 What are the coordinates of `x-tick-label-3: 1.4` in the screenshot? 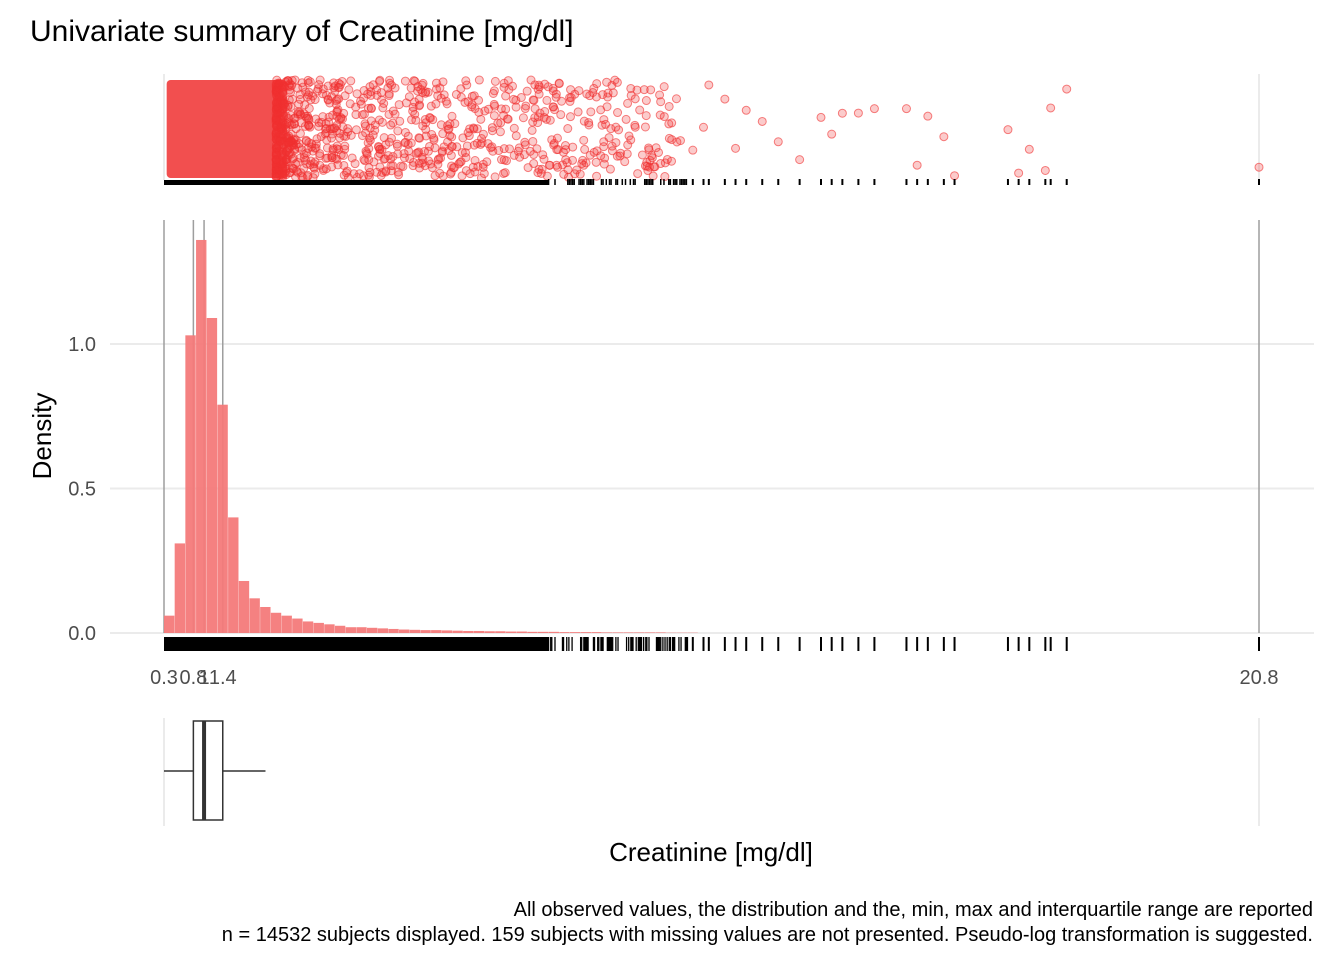 It's located at (223, 678).